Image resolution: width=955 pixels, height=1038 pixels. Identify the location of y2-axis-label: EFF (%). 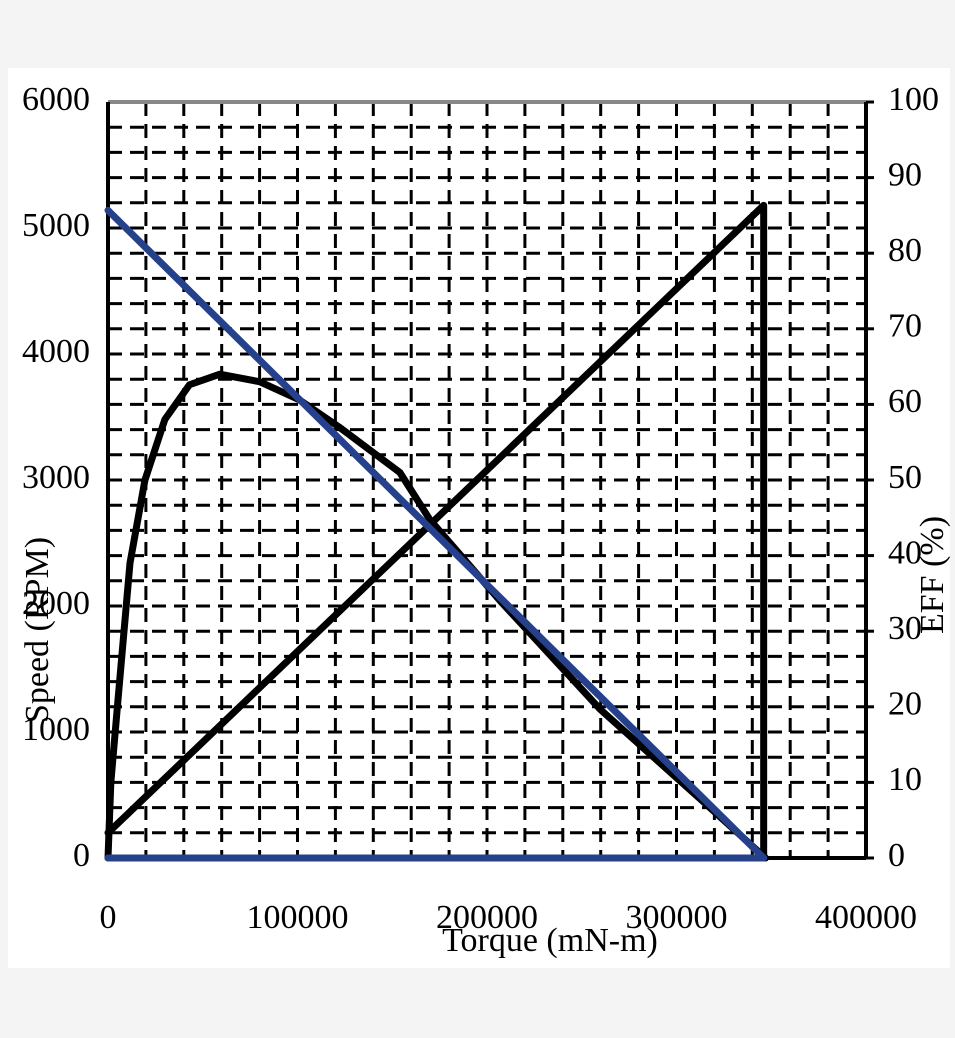
(932, 575).